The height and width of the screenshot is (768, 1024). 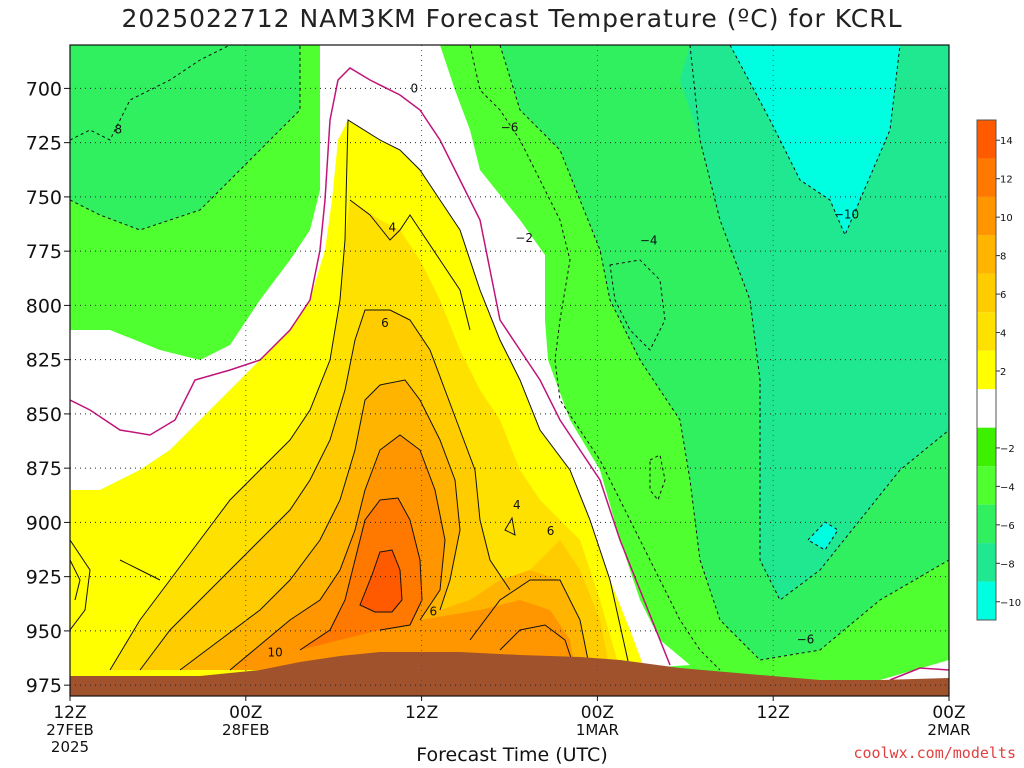 What do you see at coordinates (512, 755) in the screenshot?
I see `x-axis-title: Forecast Time (UTC)` at bounding box center [512, 755].